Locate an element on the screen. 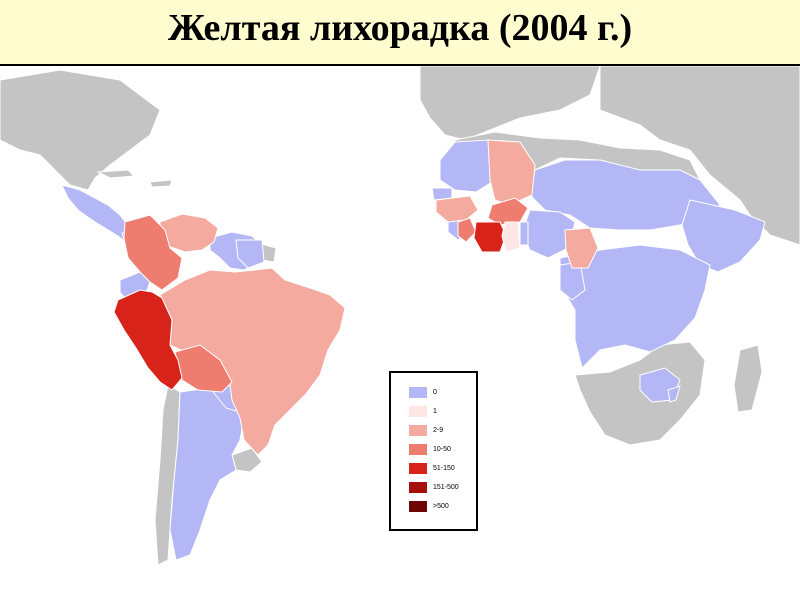  europe-land is located at coordinates (510, 103).